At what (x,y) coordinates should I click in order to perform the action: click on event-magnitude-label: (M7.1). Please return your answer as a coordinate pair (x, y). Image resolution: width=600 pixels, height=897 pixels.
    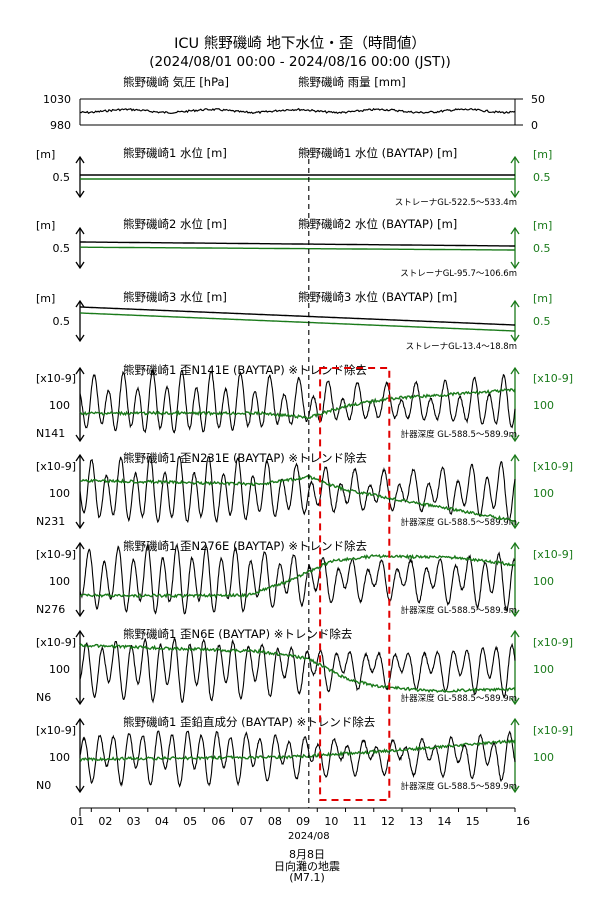
    Looking at the image, I should click on (307, 877).